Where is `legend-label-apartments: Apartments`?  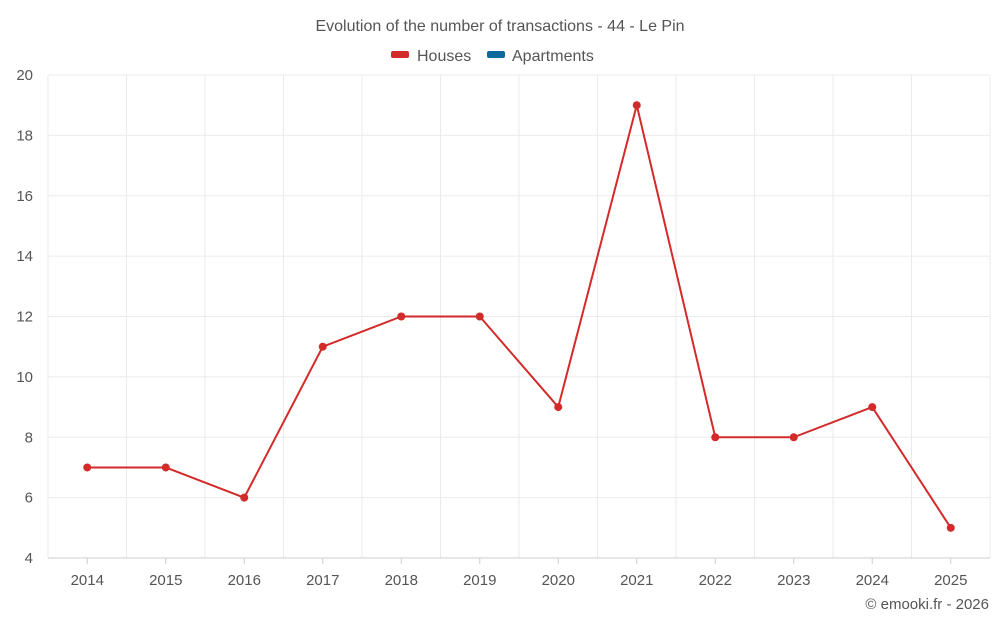
legend-label-apartments: Apartments is located at coordinates (553, 56).